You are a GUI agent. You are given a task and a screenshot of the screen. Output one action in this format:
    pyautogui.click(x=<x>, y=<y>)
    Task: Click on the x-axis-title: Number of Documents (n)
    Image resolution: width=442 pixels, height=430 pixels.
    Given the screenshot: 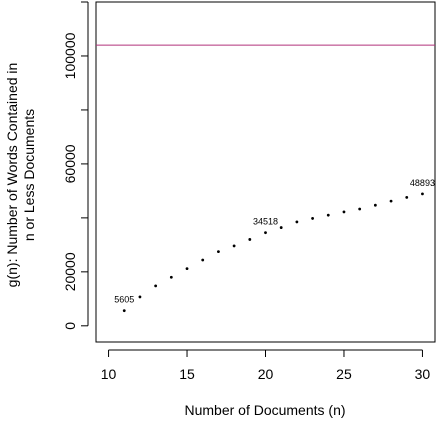 What is the action you would take?
    pyautogui.click(x=264, y=410)
    